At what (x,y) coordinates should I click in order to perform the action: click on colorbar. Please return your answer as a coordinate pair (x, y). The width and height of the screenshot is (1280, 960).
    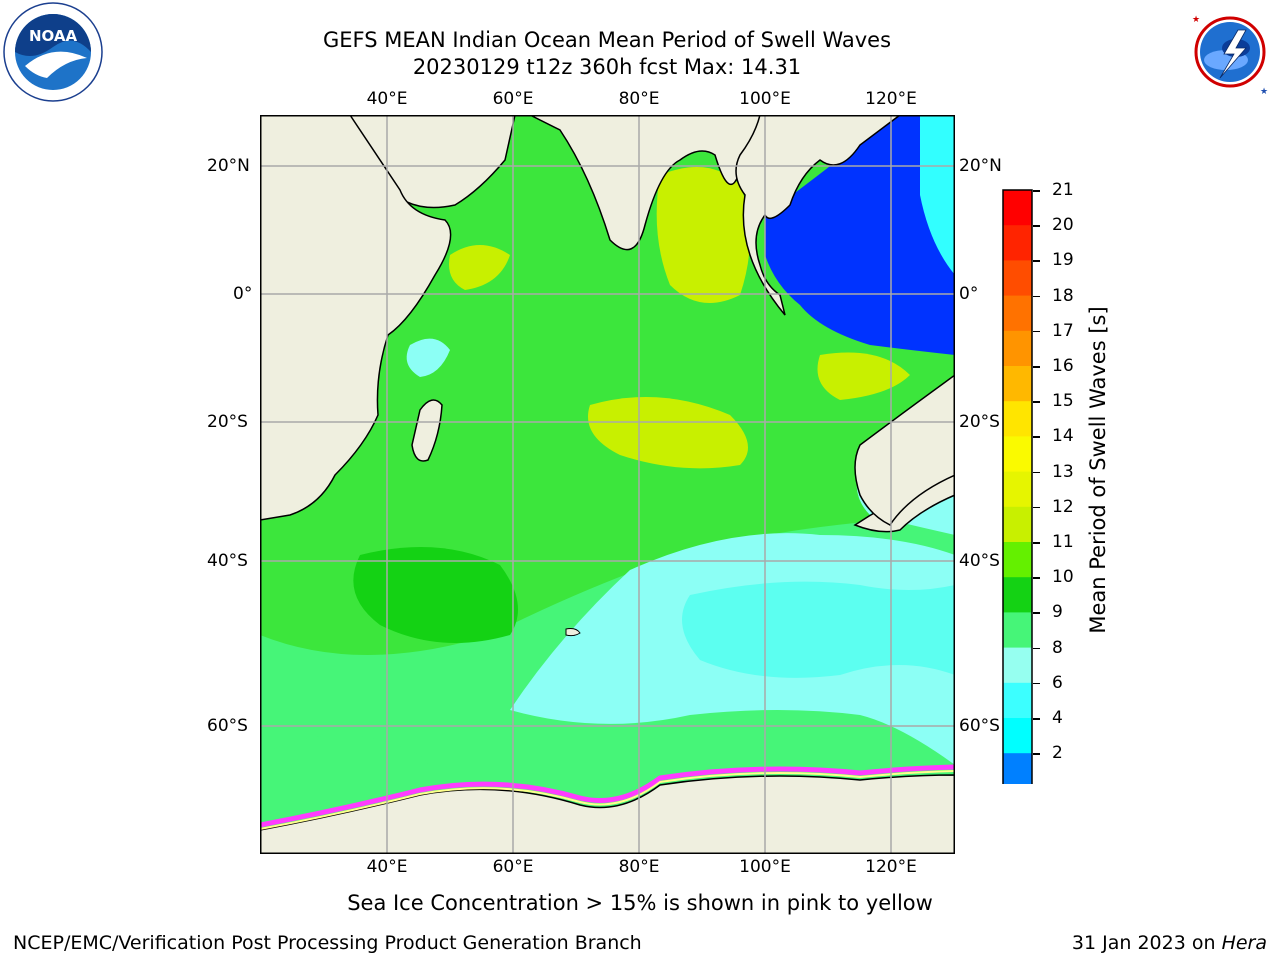
    Looking at the image, I should click on (1019, 503).